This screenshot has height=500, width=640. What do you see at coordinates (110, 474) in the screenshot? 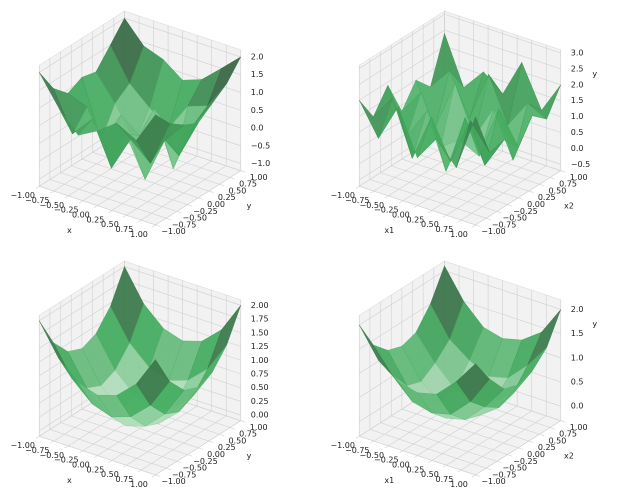
I see `x-tick-label: 0.50` at bounding box center [110, 474].